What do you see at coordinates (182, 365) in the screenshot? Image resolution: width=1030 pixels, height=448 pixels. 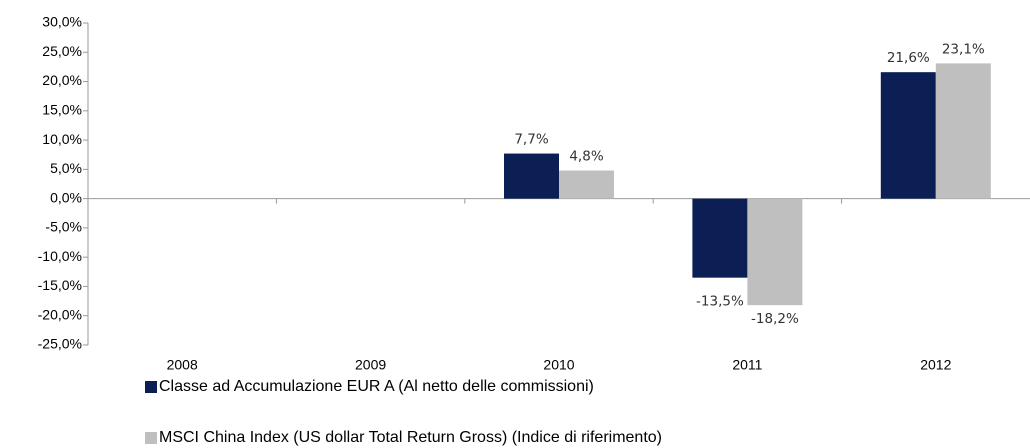 I see `x-tick-label: 2008` at bounding box center [182, 365].